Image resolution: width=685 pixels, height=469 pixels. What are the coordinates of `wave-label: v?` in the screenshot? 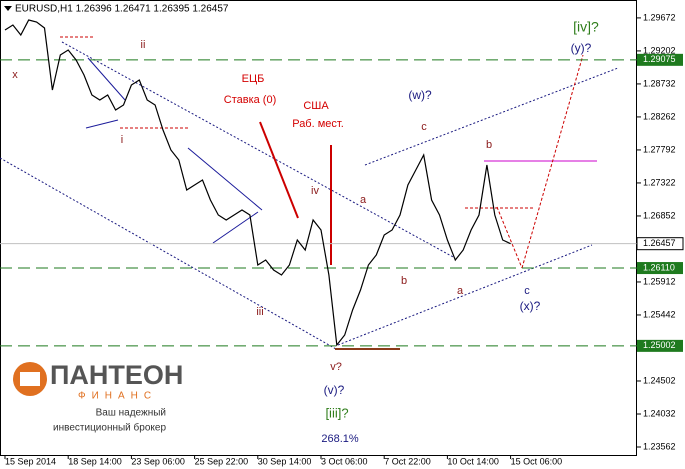 It's located at (336, 367).